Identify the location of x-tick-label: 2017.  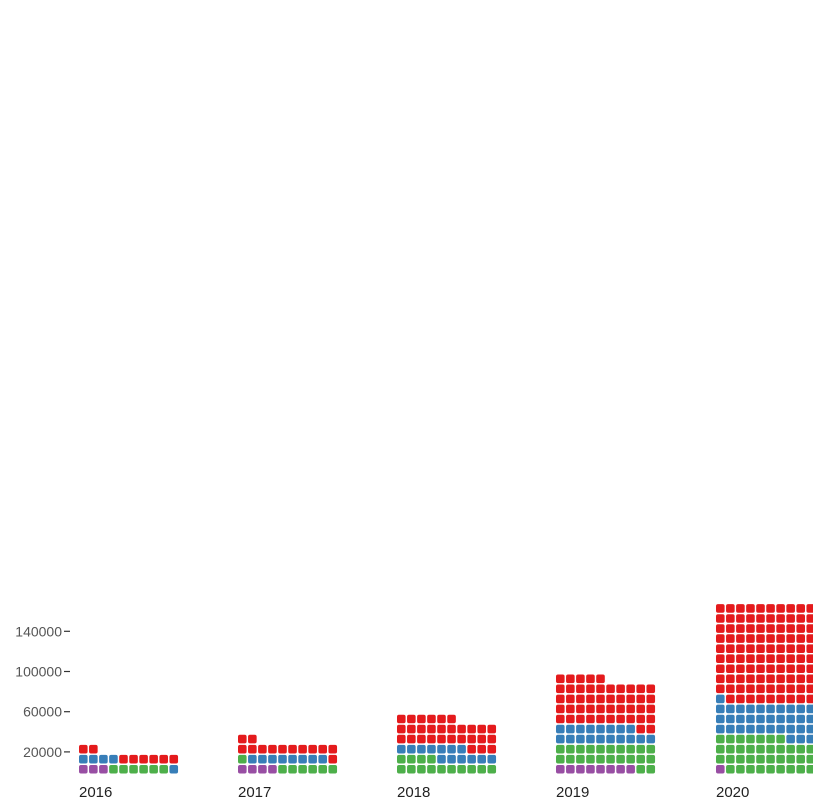
(254, 792).